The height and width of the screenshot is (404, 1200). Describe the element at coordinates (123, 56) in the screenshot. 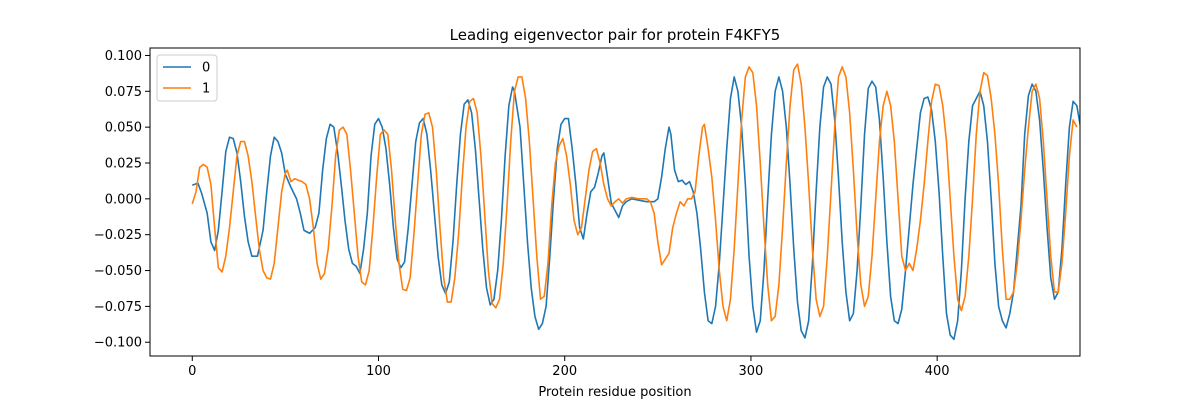

I see `y-tick-label: 0.100` at that location.